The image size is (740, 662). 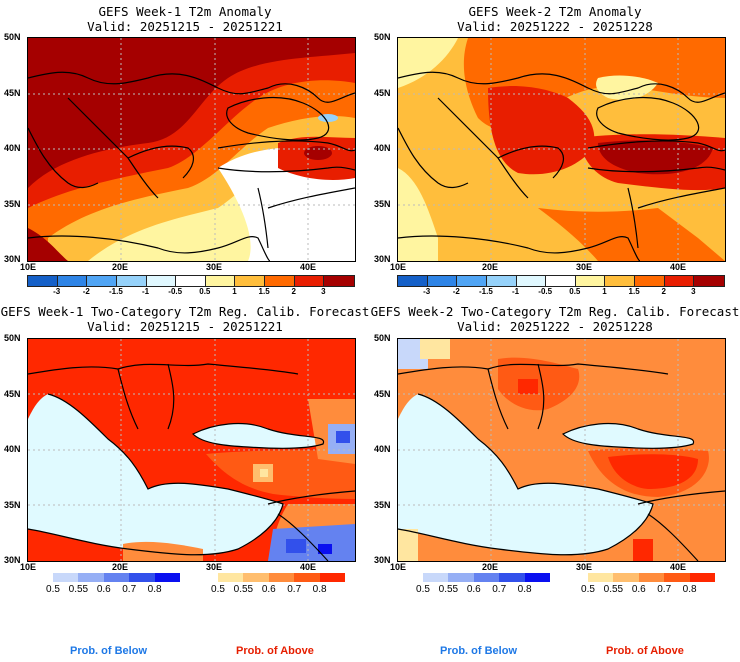 What do you see at coordinates (328, 118) in the screenshot?
I see `anomaly-cold-spot` at bounding box center [328, 118].